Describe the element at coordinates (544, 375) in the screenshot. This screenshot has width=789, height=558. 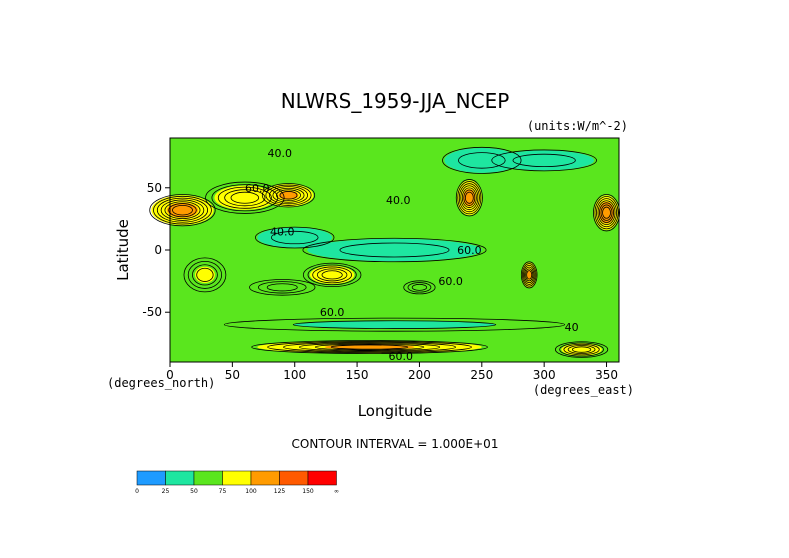
I see `x-tick-label: 300` at that location.